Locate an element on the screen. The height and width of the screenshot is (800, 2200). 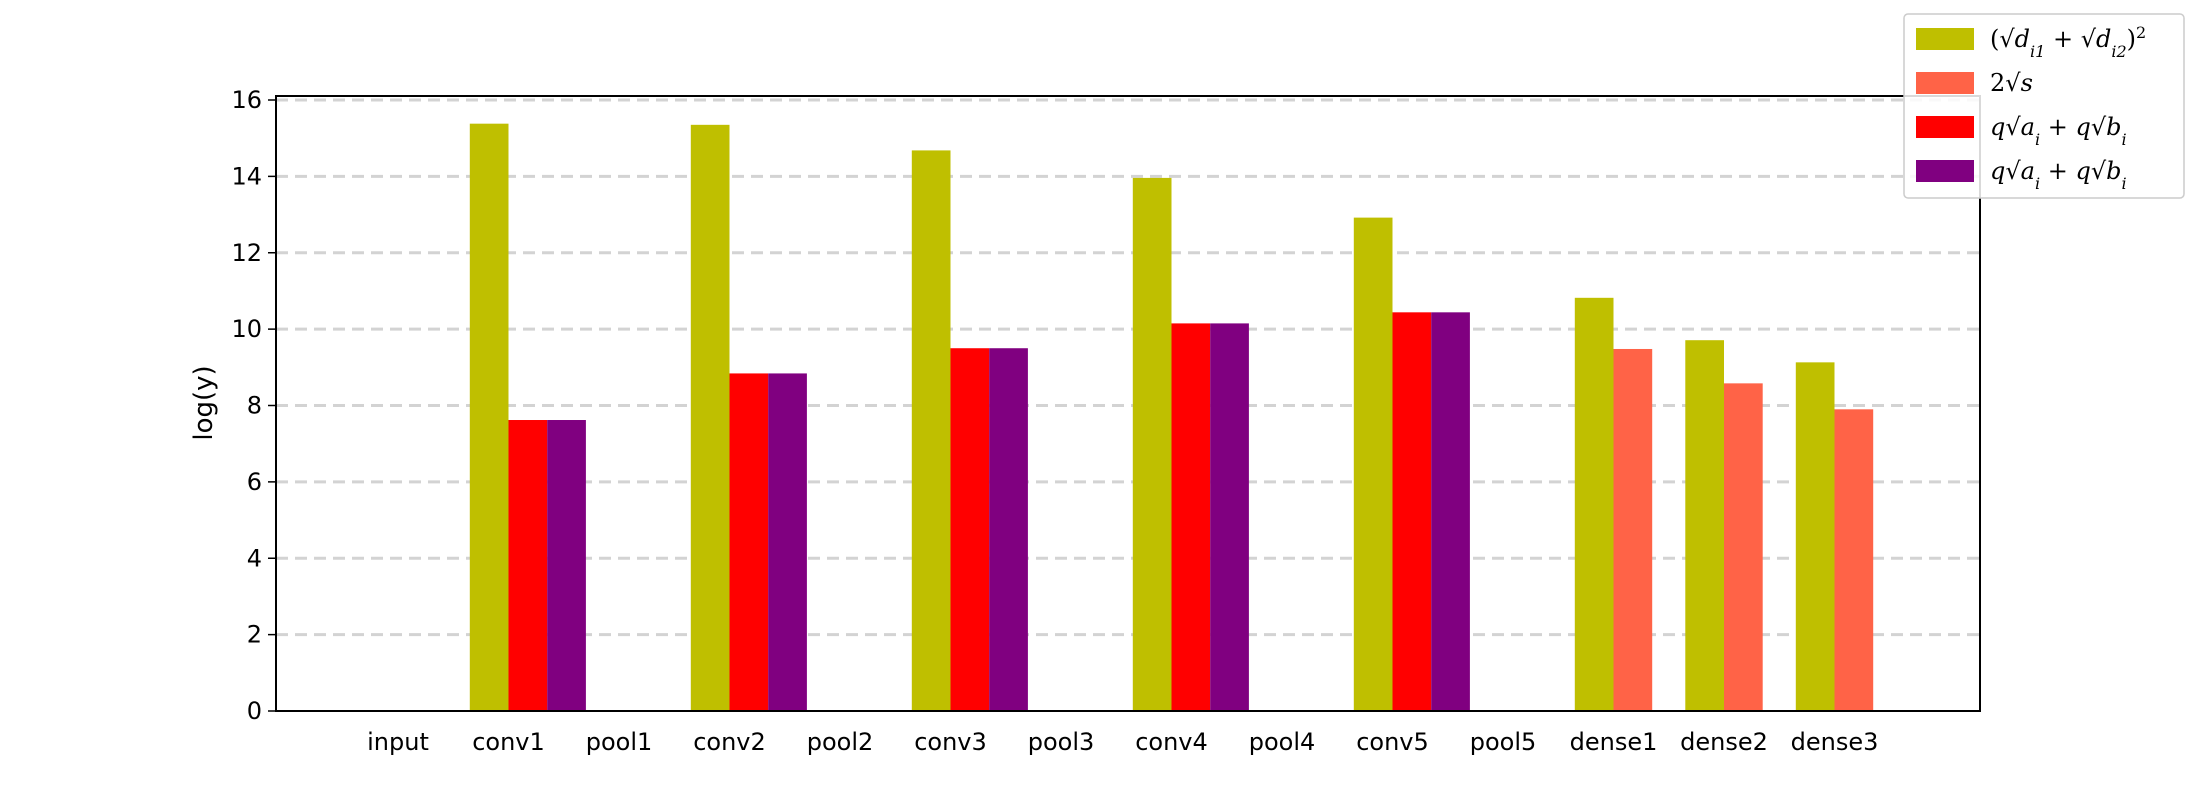
y-tick-label: 8 is located at coordinates (254, 406).